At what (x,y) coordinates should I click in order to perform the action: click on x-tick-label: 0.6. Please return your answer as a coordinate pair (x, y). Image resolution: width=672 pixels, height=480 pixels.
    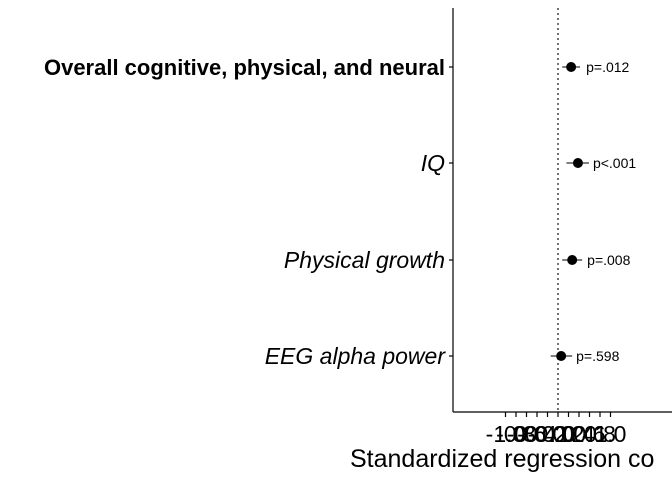
    Looking at the image, I should click on (590, 434).